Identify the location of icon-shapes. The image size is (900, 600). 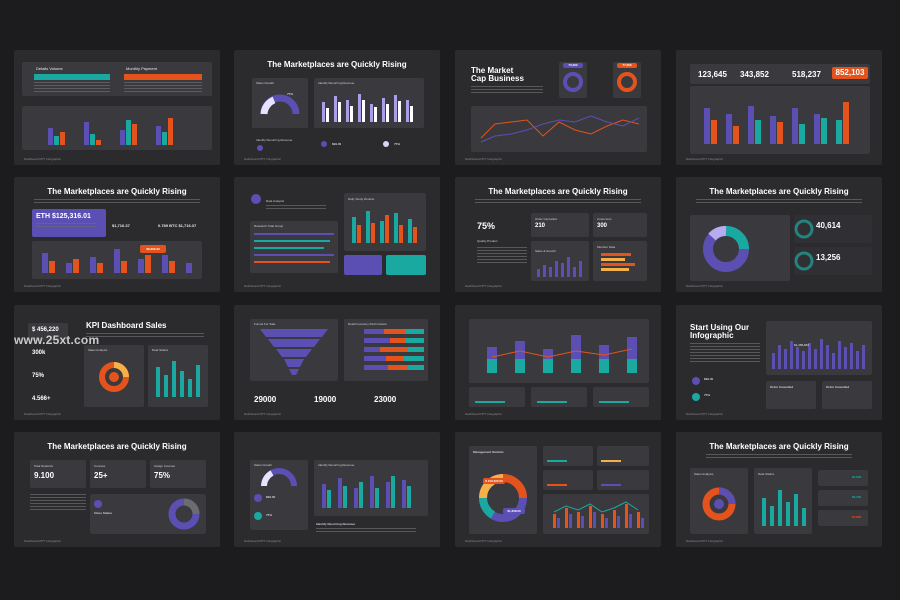
(256, 199).